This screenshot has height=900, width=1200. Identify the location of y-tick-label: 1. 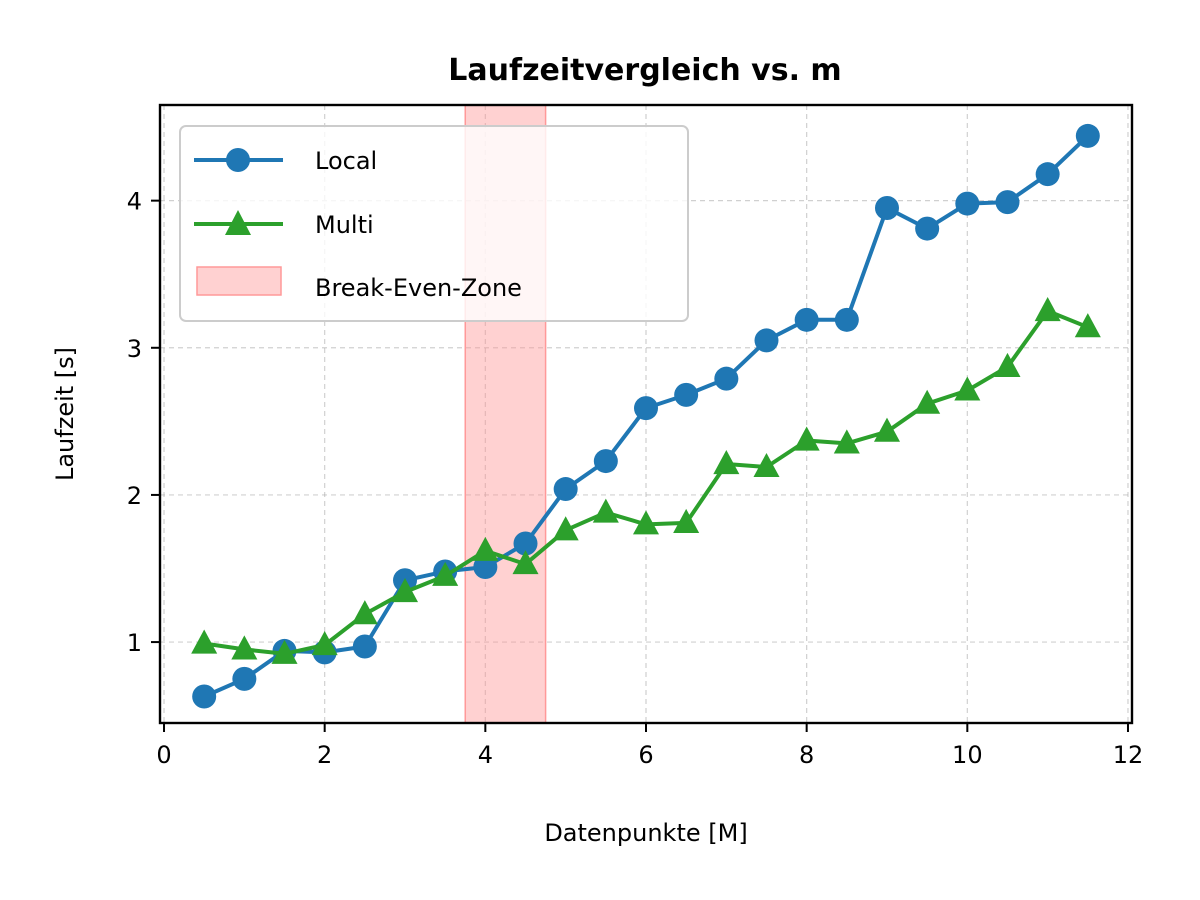
(134, 643).